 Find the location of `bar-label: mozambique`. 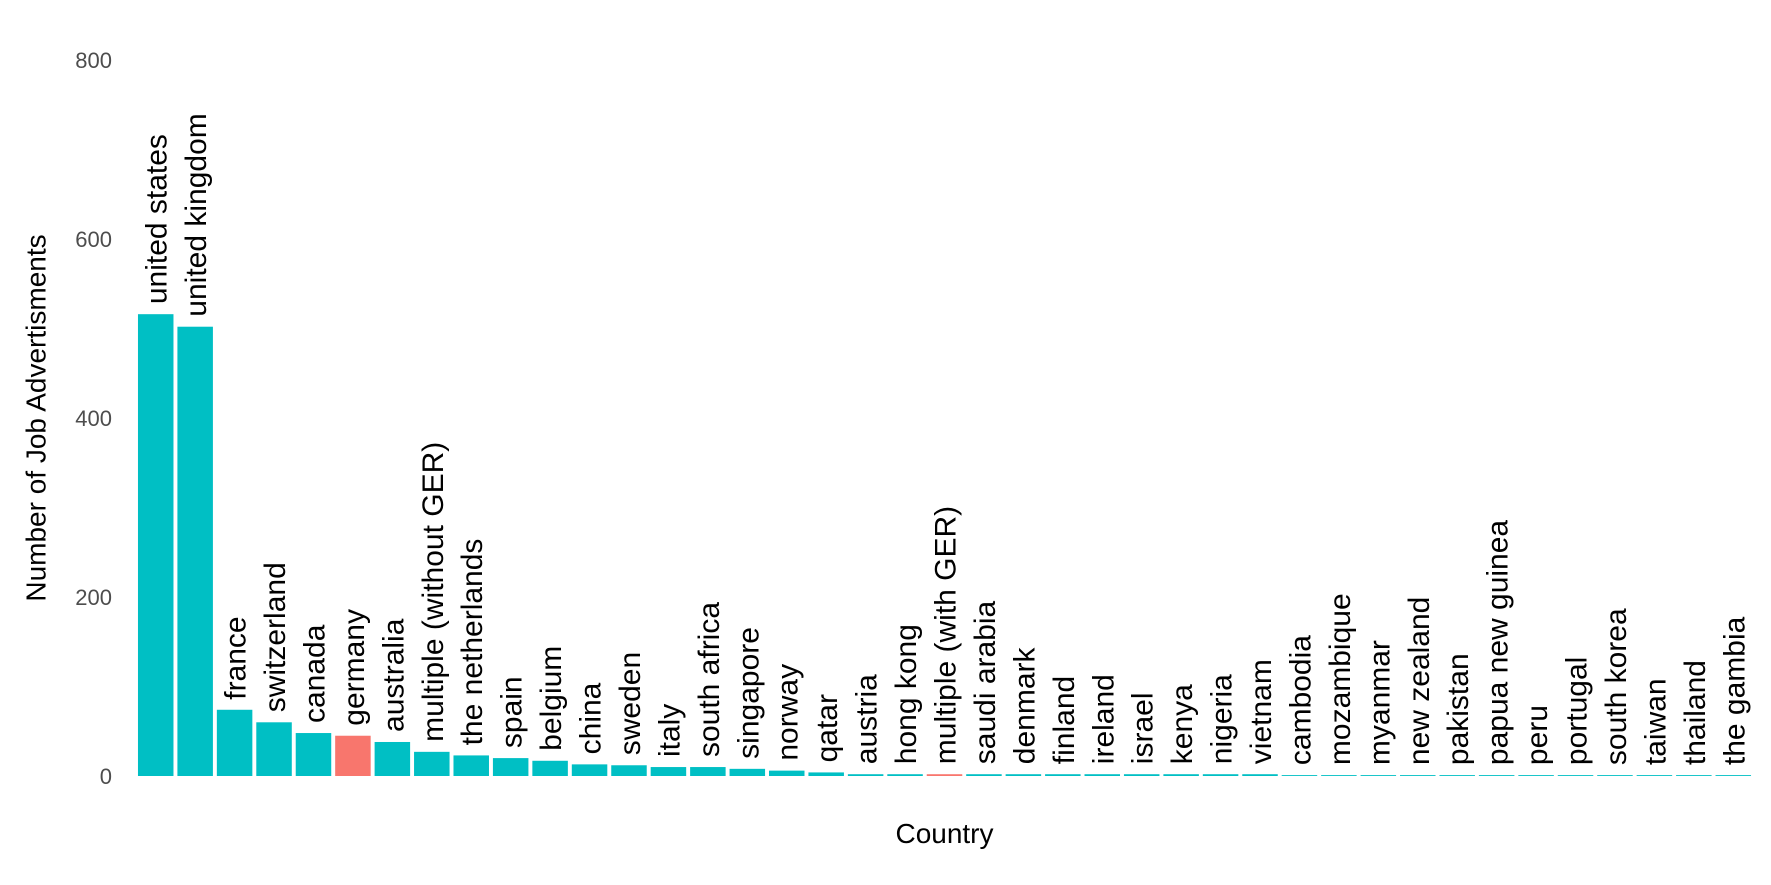

bar-label: mozambique is located at coordinates (1340, 679).